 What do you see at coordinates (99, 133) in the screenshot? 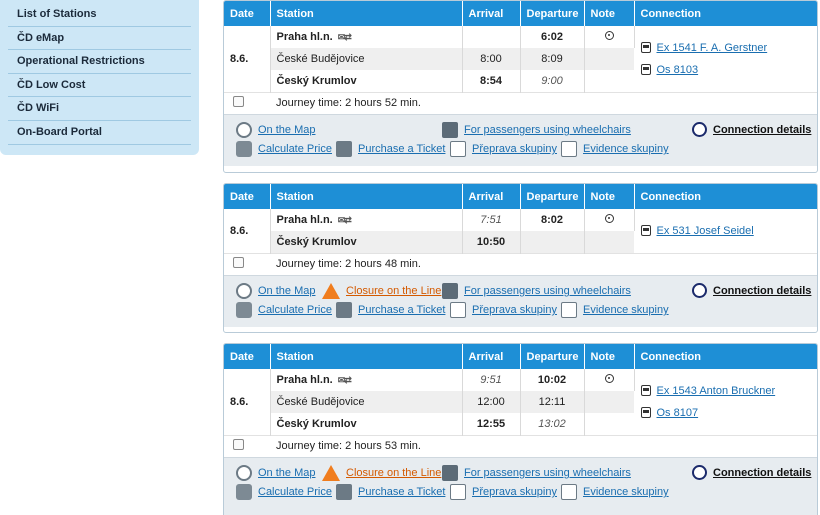
I see `sidebar-item-on-board-portal: On-Board Portal` at bounding box center [99, 133].